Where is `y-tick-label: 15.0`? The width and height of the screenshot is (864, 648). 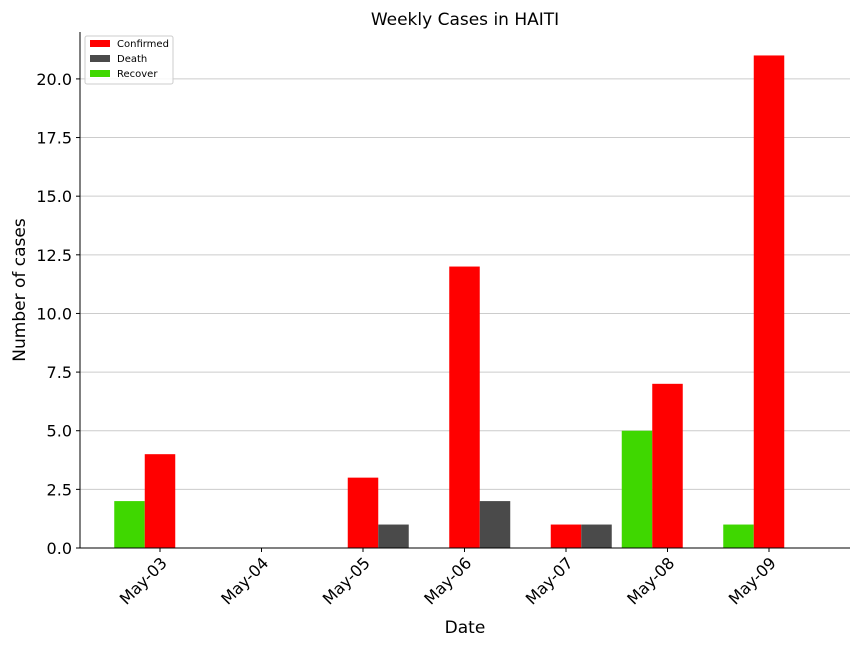 y-tick-label: 15.0 is located at coordinates (54, 196).